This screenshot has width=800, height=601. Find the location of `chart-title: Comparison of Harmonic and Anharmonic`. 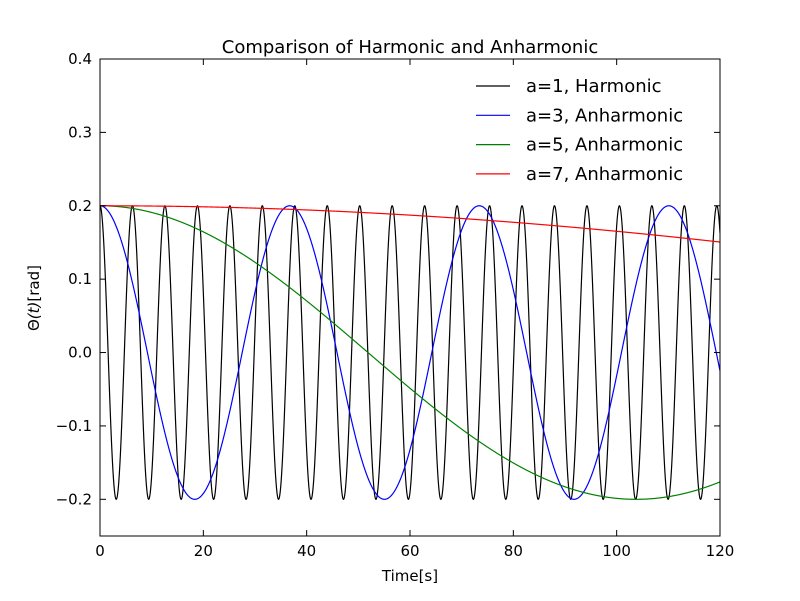

chart-title: Comparison of Harmonic and Anharmonic is located at coordinates (410, 47).